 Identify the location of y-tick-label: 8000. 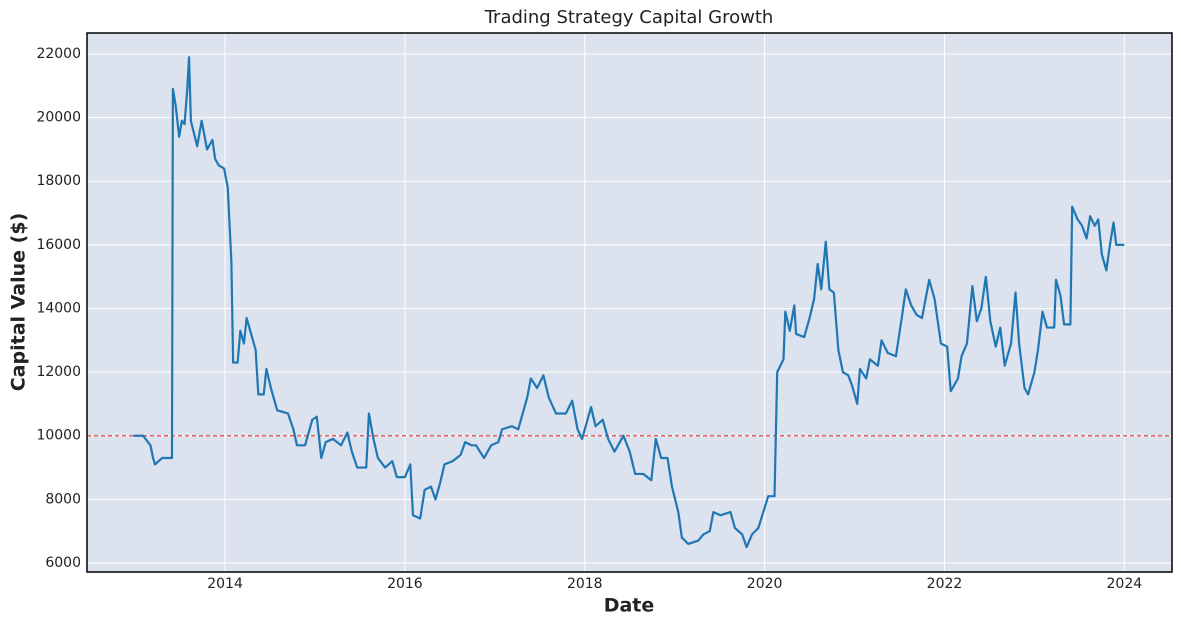
(63, 499).